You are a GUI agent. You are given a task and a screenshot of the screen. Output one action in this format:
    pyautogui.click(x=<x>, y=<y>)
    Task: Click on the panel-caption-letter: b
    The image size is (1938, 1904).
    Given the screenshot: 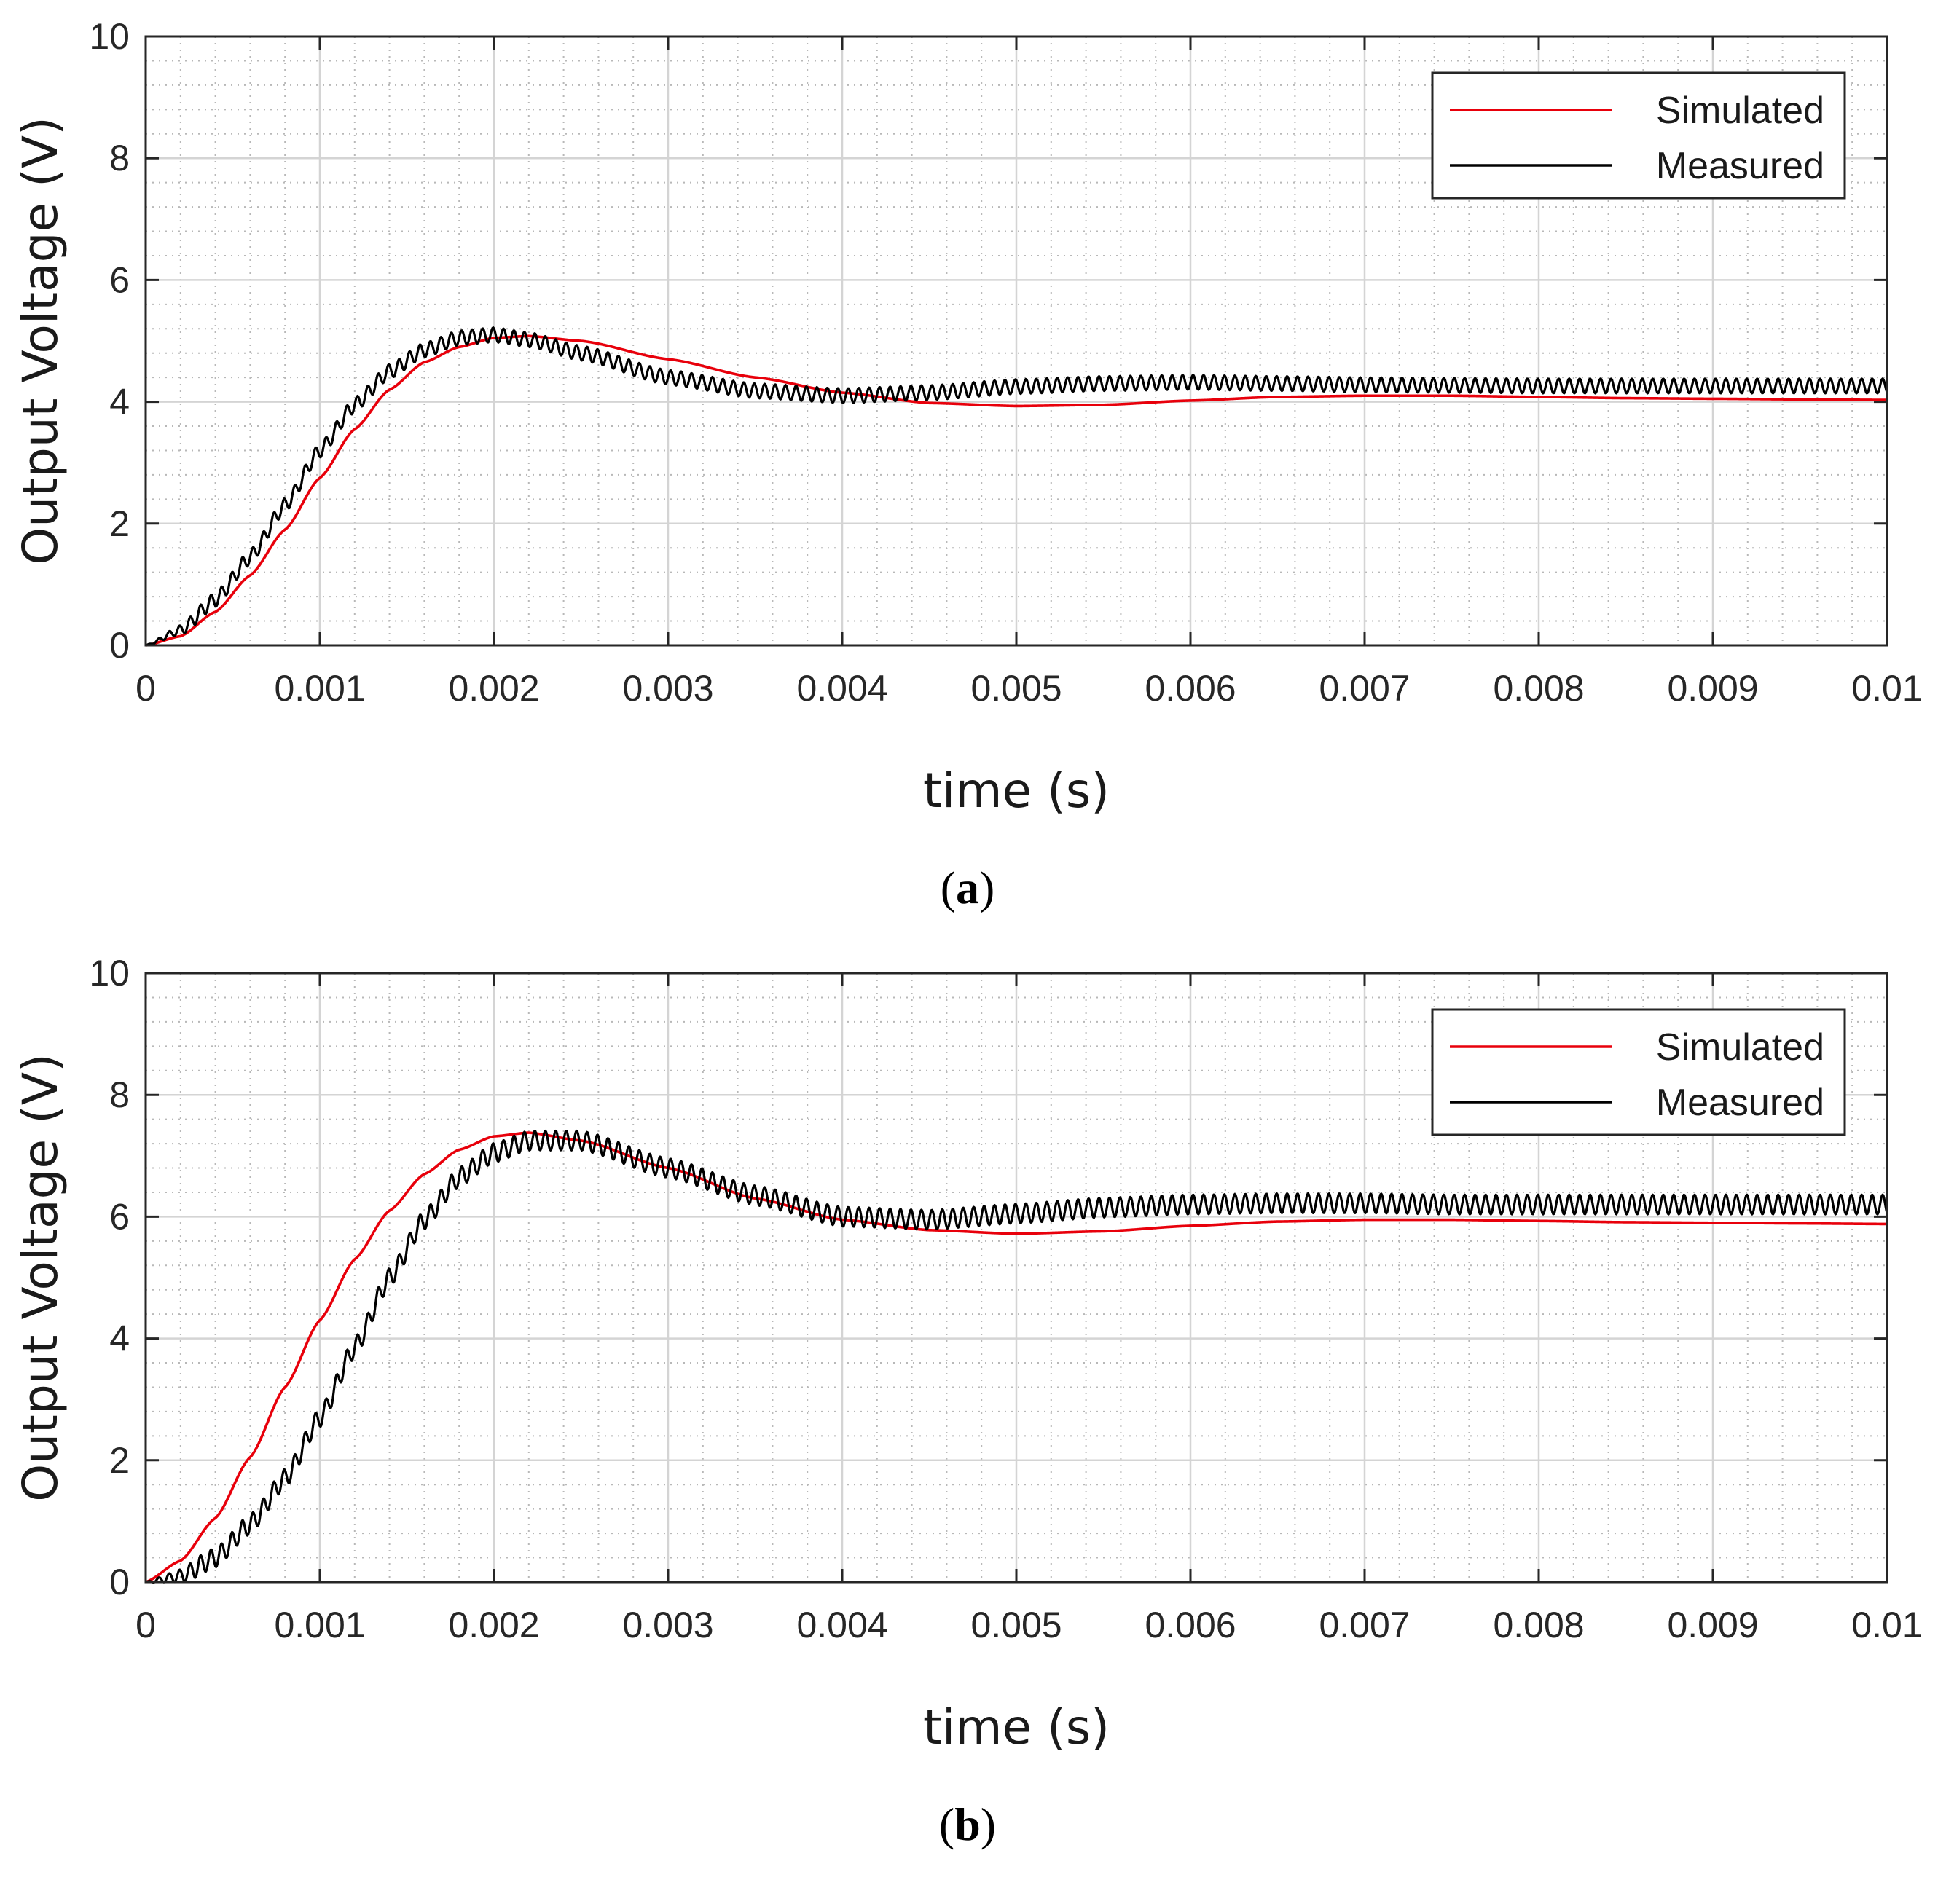 What is the action you would take?
    pyautogui.click(x=967, y=1824)
    